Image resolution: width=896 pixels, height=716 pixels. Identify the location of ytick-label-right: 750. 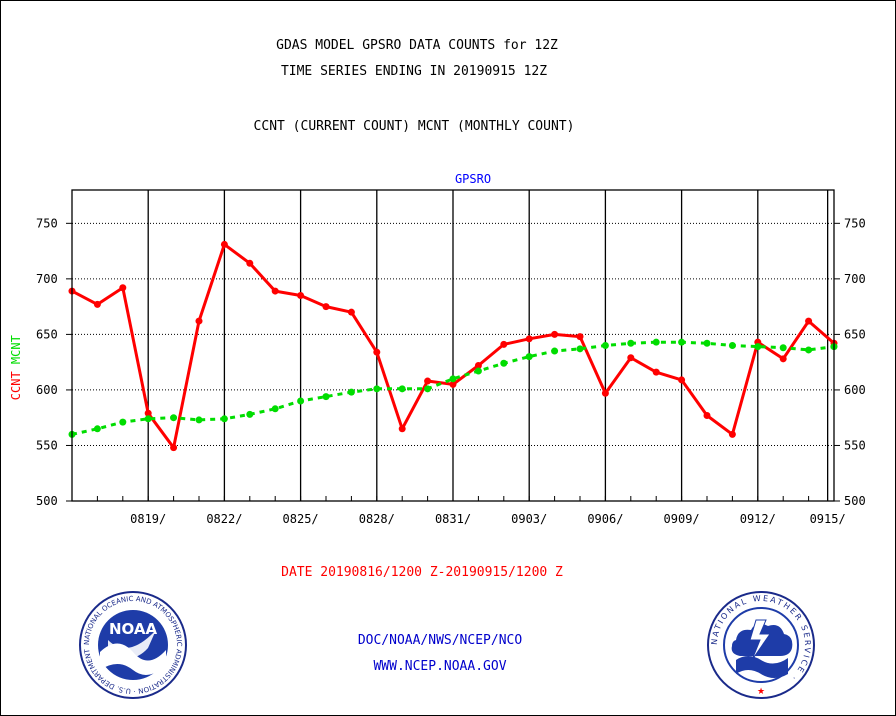
(855, 223).